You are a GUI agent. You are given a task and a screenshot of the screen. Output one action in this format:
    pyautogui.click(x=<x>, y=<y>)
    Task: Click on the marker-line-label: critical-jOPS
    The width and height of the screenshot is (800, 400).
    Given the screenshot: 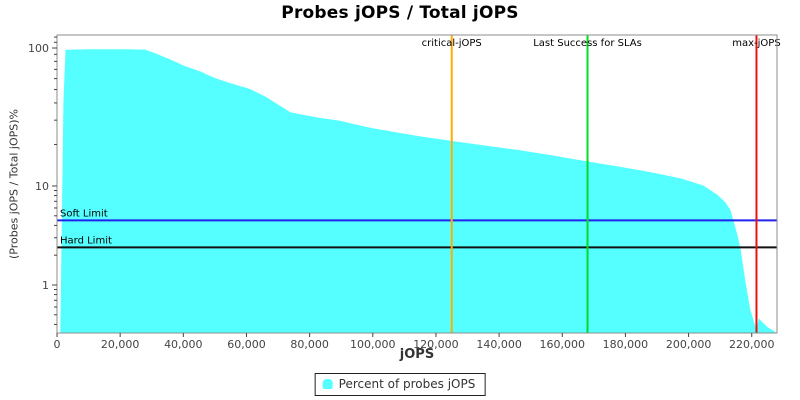 What is the action you would take?
    pyautogui.click(x=452, y=43)
    